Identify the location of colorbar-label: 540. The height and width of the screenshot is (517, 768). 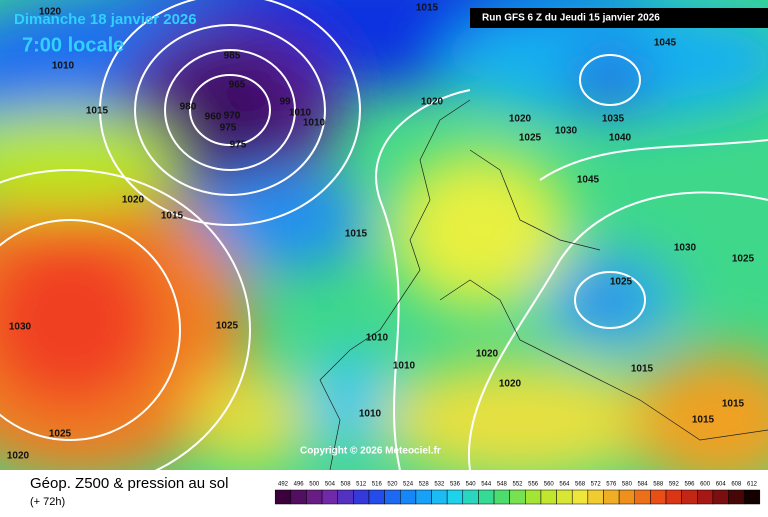
(471, 485).